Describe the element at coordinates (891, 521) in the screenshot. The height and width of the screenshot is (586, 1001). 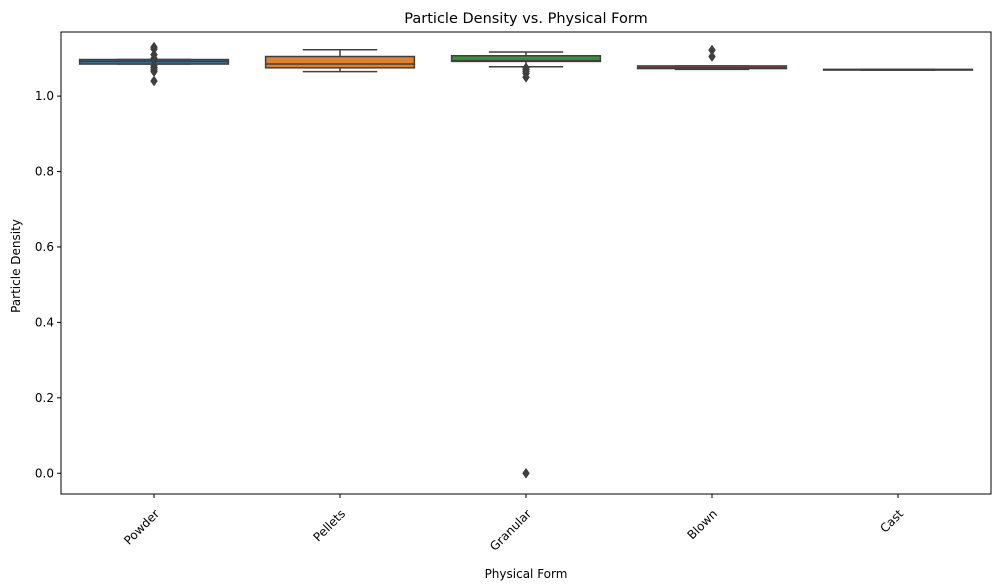
I see `x-tick-label: Cast` at that location.